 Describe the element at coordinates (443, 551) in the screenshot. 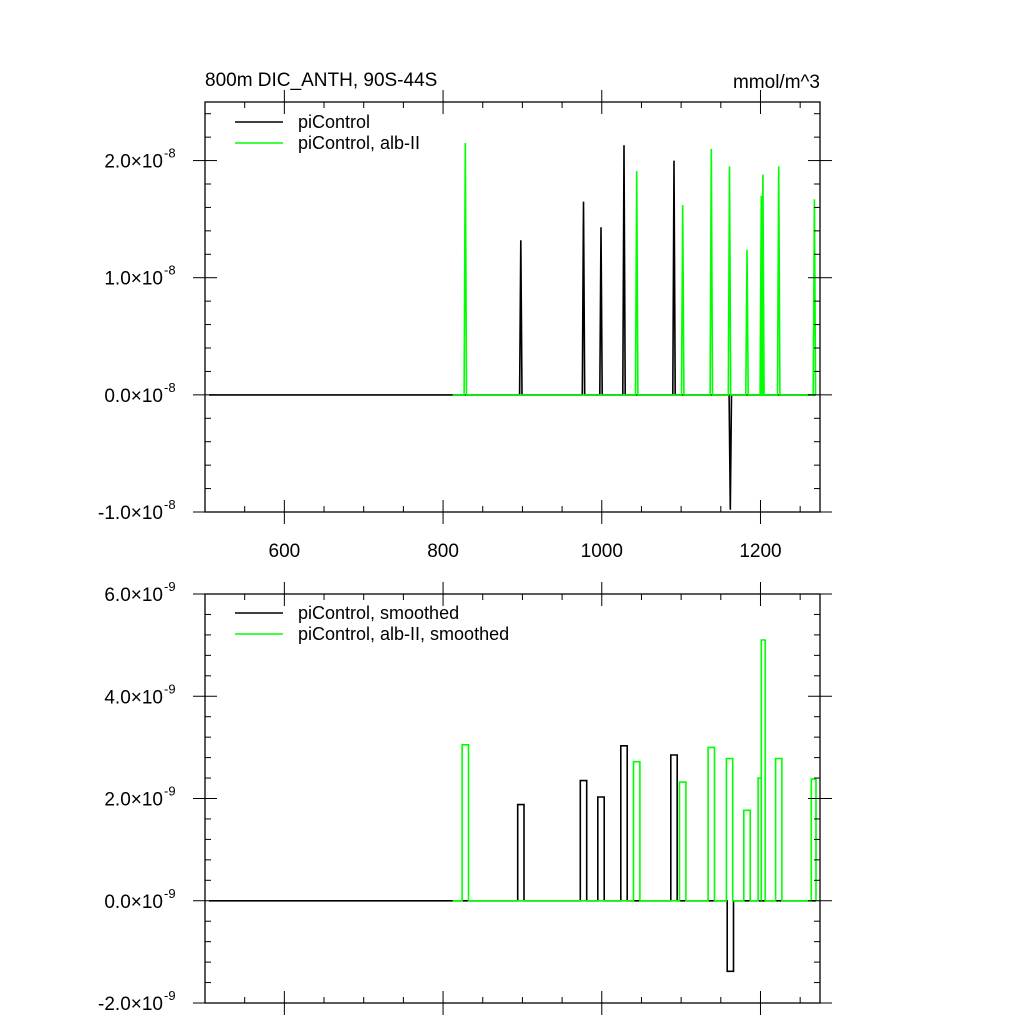

I see `x-tick-label: 800` at that location.